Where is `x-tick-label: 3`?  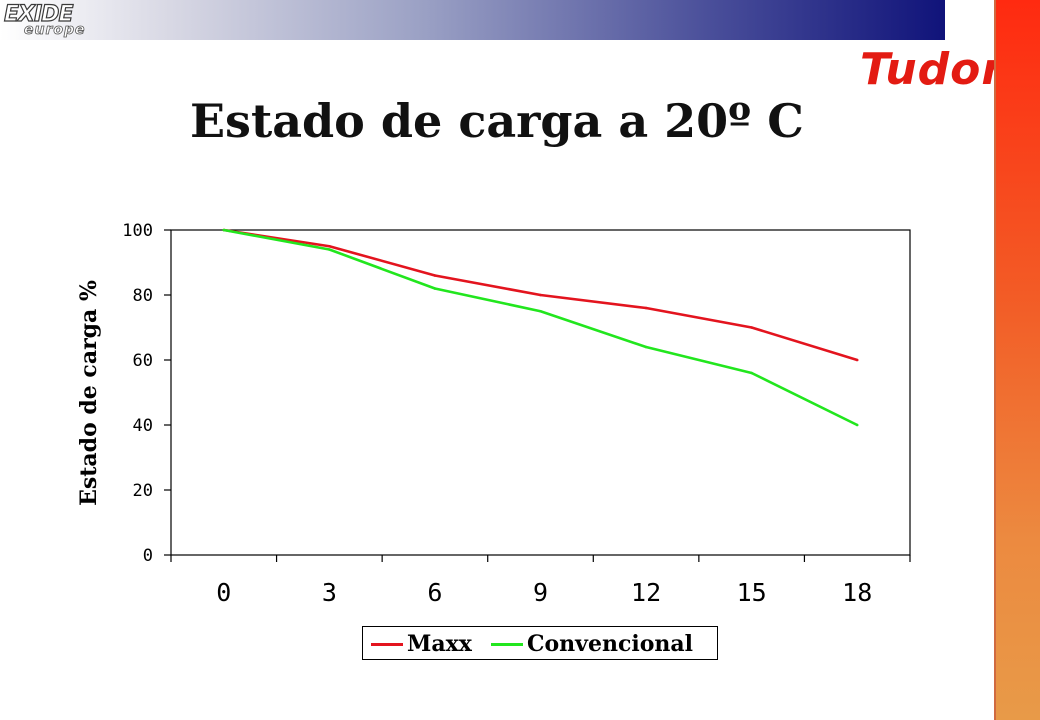 x-tick-label: 3 is located at coordinates (329, 592).